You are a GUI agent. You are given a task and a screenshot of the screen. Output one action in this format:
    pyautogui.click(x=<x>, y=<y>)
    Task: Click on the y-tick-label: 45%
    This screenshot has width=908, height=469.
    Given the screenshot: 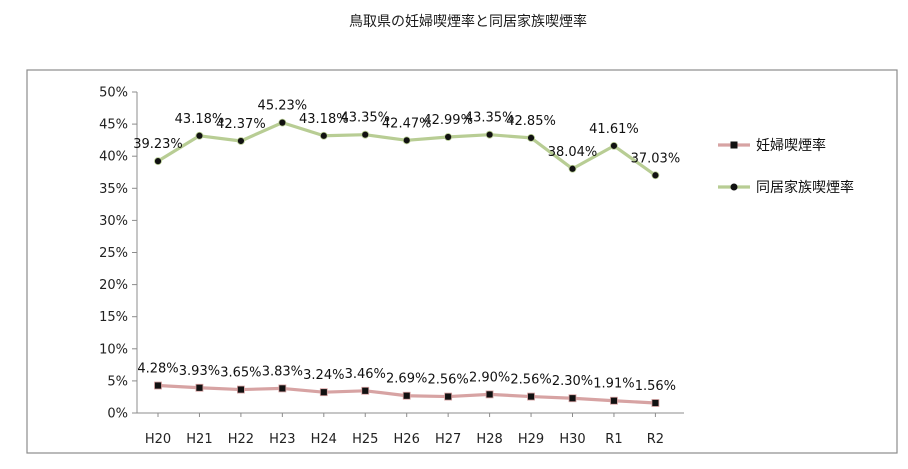 What is the action you would take?
    pyautogui.click(x=113, y=125)
    